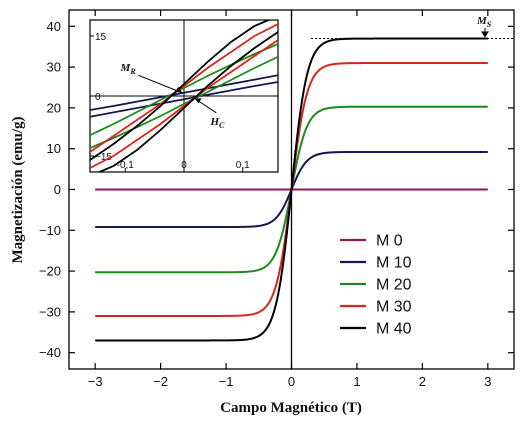  What do you see at coordinates (206, 106) in the screenshot?
I see `hc-arrow-shaft` at bounding box center [206, 106].